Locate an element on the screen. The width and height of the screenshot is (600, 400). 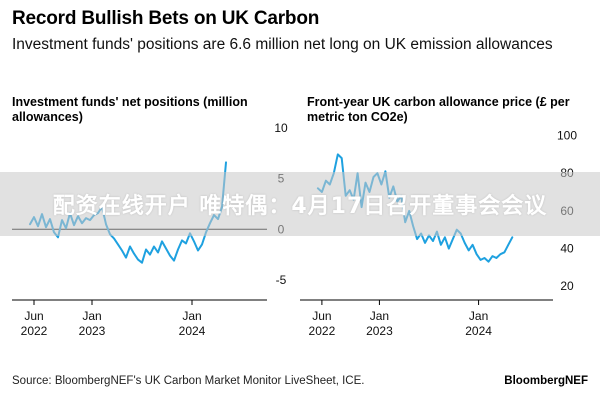
brand-logo: BloombergNEF is located at coordinates (546, 381).